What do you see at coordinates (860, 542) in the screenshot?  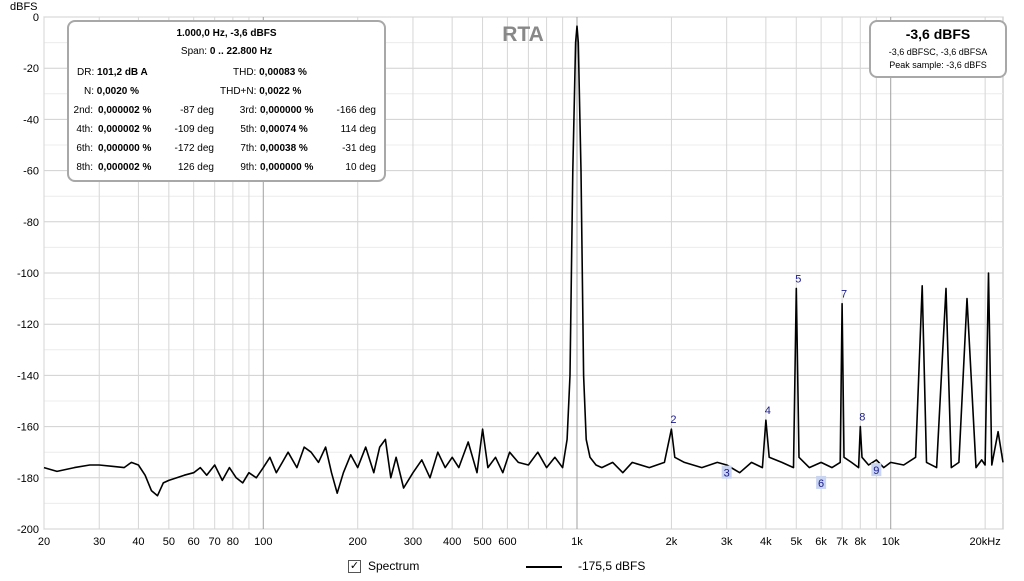 I see `x-tick-label: 8k` at bounding box center [860, 542].